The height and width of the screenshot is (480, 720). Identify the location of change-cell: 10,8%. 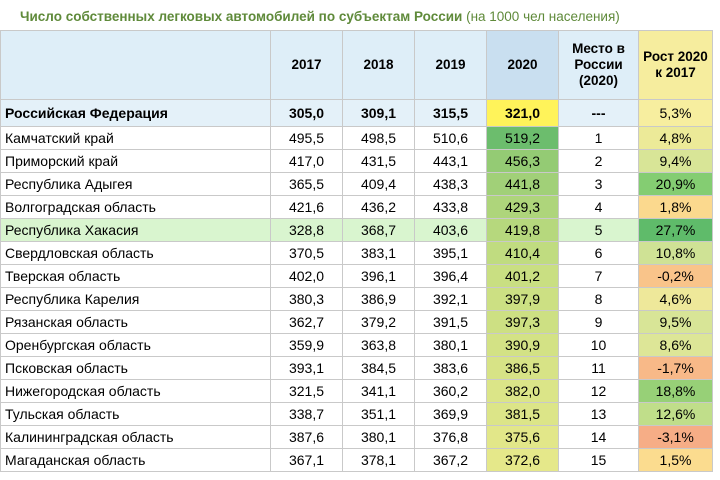
(675, 253).